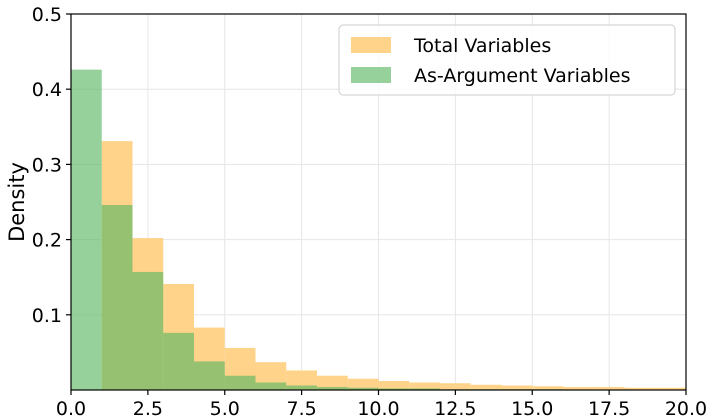 The image size is (714, 418). Describe the element at coordinates (532, 408) in the screenshot. I see `x-tick-label: 15.0` at that location.